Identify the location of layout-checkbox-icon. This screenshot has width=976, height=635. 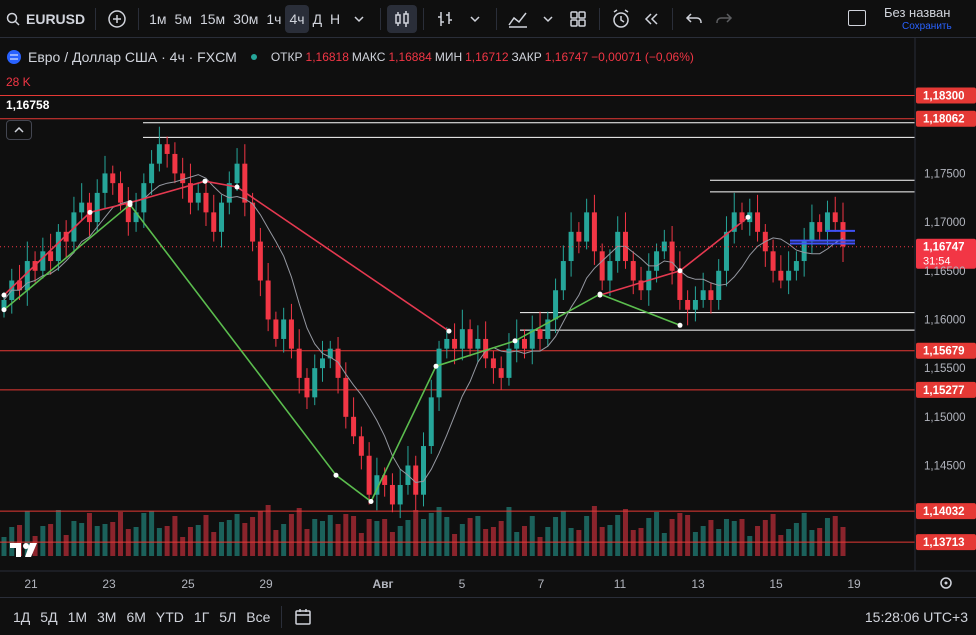
(857, 18).